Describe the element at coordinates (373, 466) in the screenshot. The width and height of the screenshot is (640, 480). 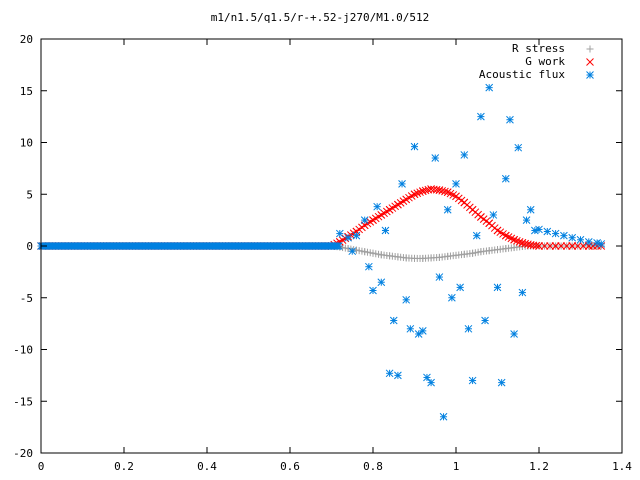
I see `x-tick-label: 0.8` at that location.